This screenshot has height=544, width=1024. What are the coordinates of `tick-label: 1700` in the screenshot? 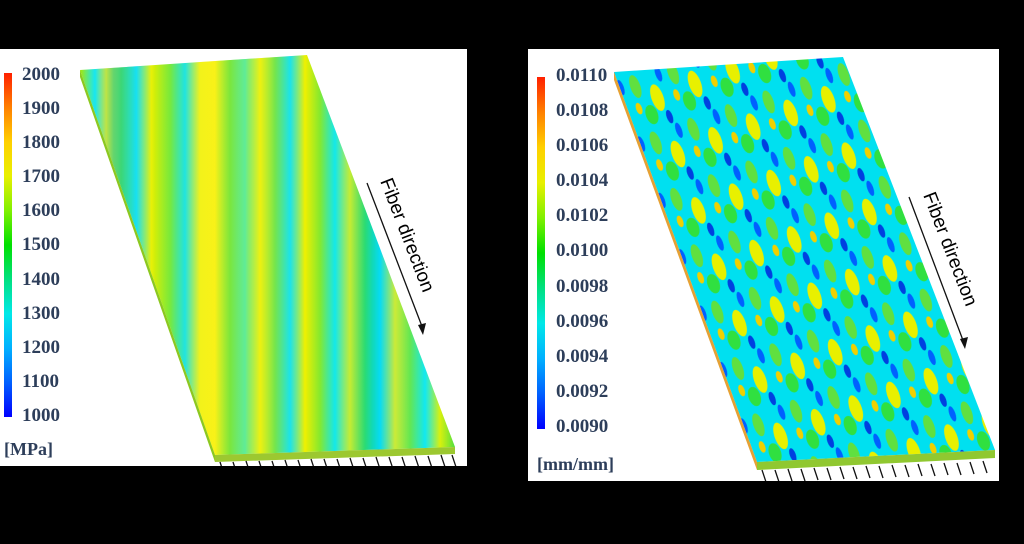 It's located at (41, 177).